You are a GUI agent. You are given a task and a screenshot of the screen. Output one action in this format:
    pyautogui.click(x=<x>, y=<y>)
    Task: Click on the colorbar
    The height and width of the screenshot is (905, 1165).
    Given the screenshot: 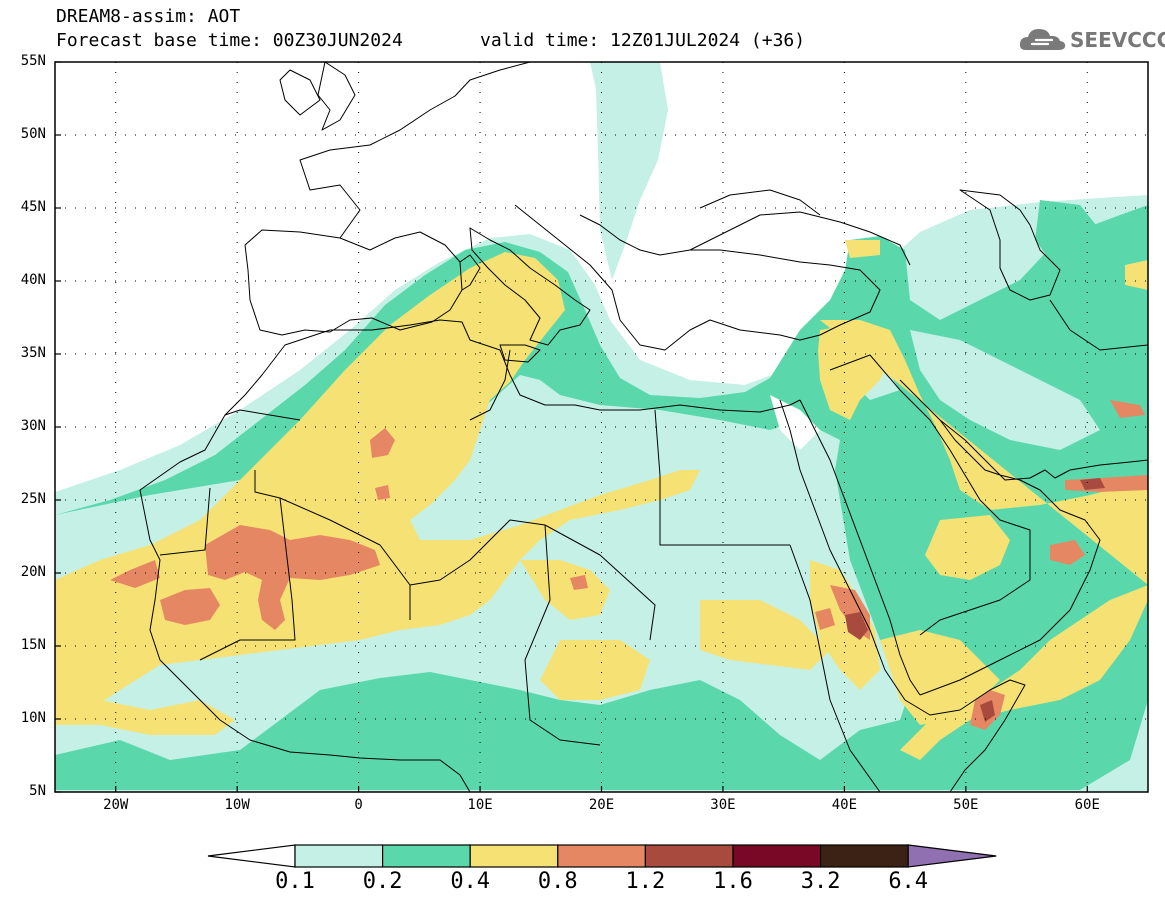 What is the action you would take?
    pyautogui.click(x=602, y=856)
    